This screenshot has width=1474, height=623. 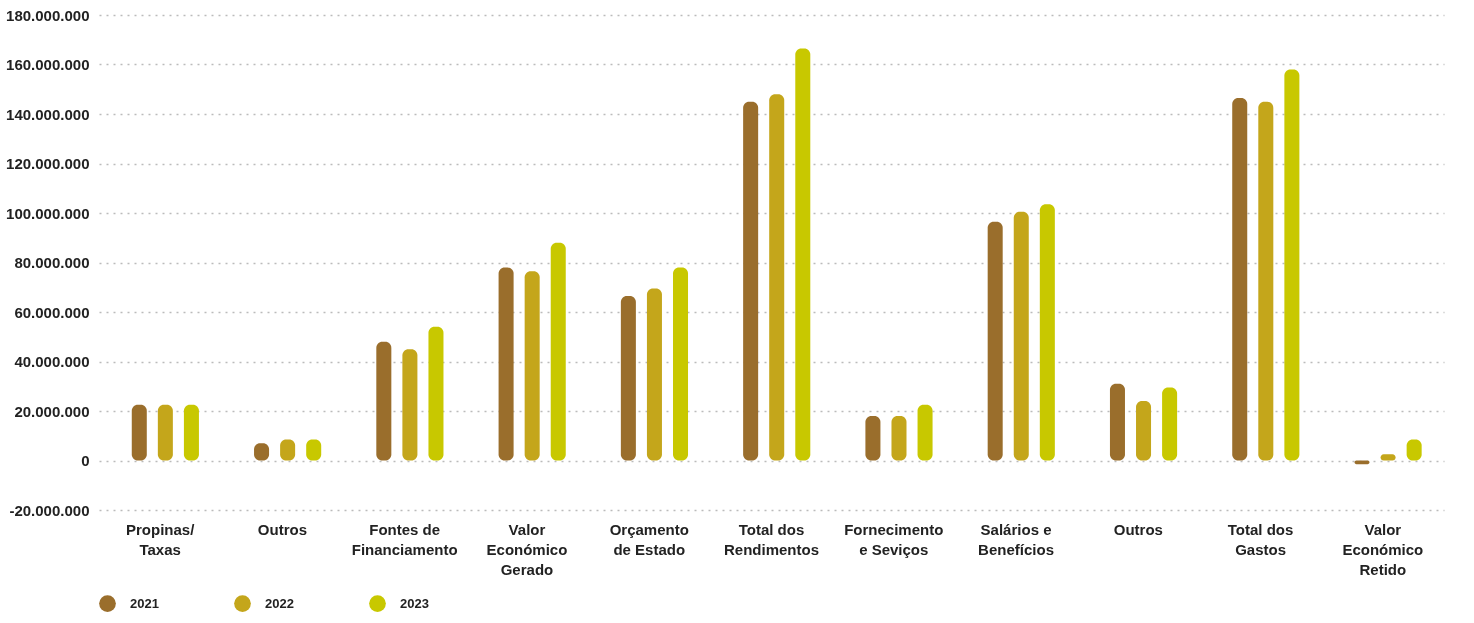 What do you see at coordinates (52, 312) in the screenshot?
I see `y-tick-label: 60.000.000` at bounding box center [52, 312].